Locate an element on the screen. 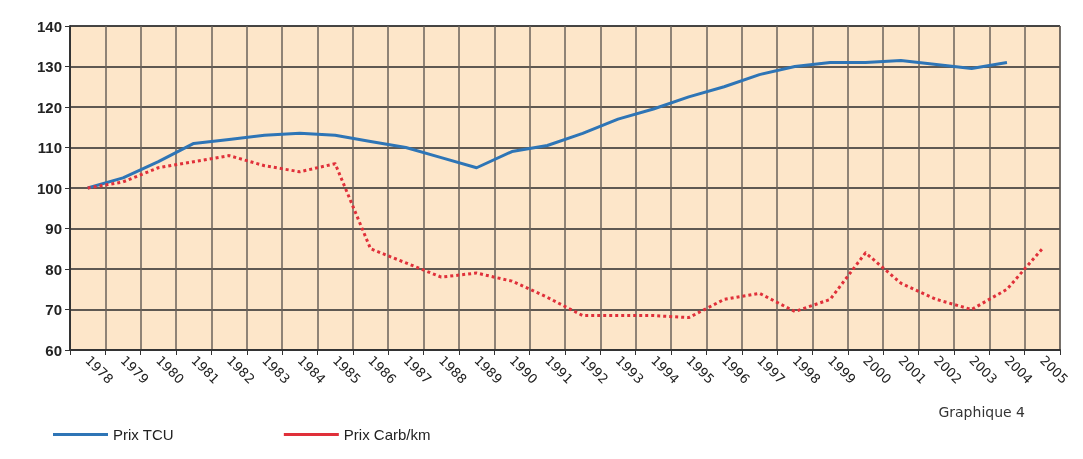  y-tick-label: 80 is located at coordinates (53, 269).